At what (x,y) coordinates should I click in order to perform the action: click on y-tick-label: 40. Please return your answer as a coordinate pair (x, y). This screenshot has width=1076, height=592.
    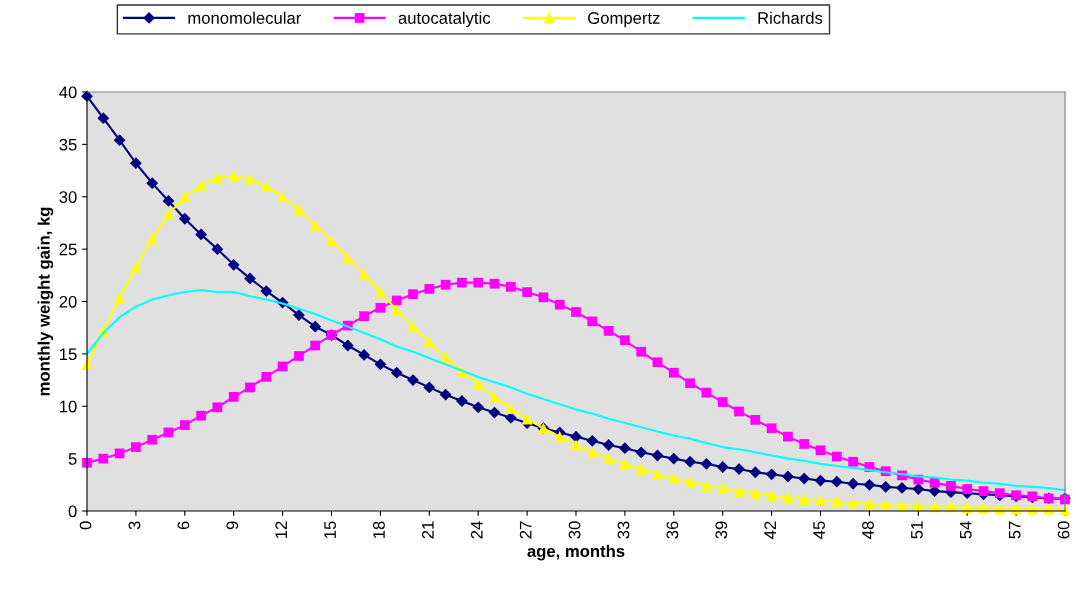
    Looking at the image, I should click on (68, 92).